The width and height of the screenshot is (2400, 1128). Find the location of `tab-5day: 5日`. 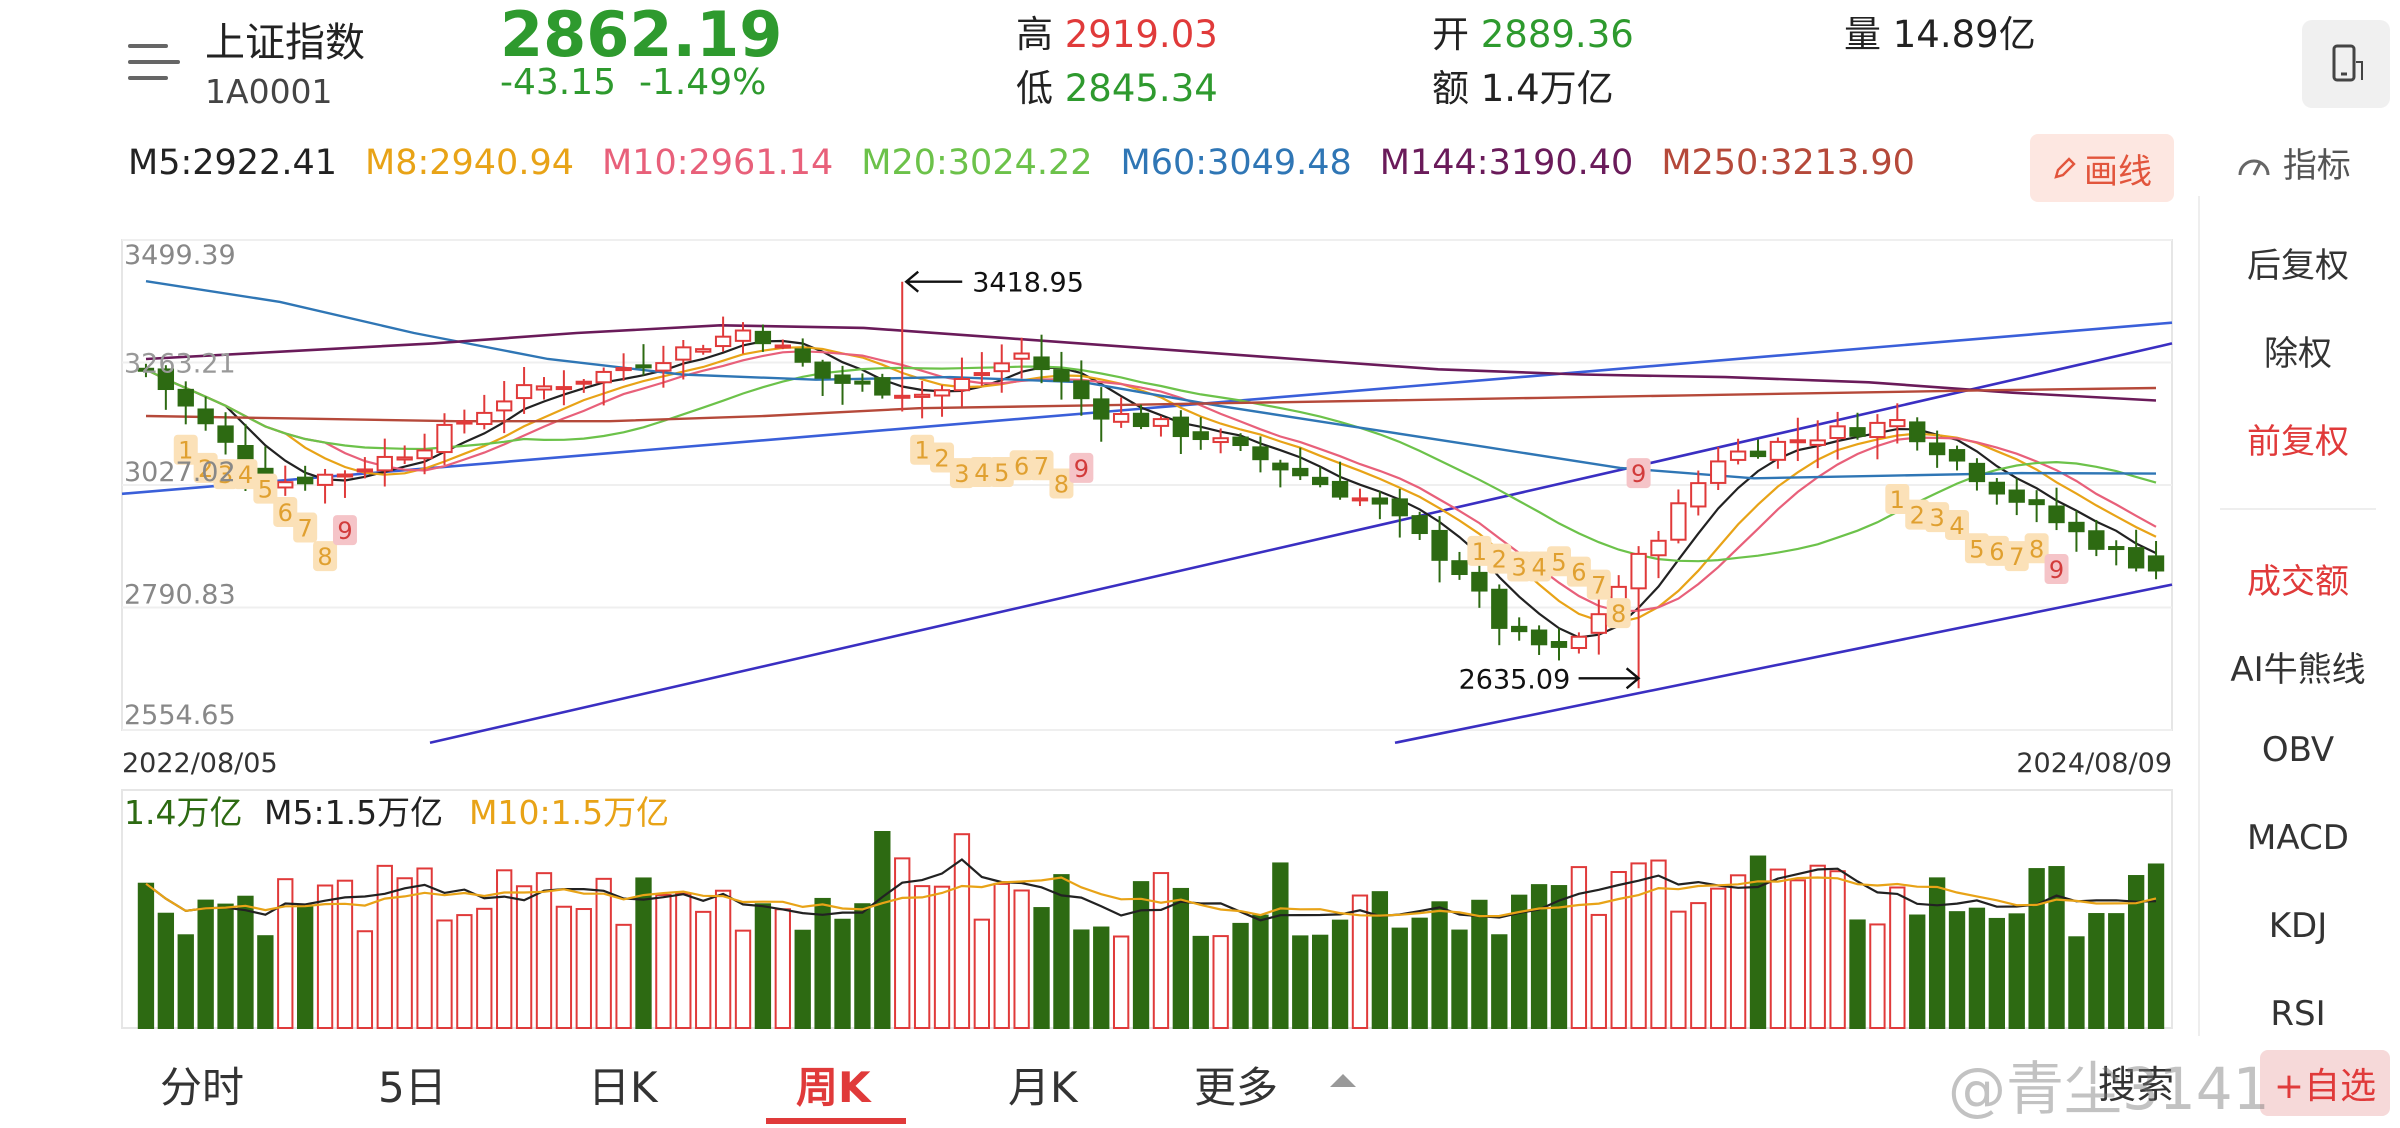

tab-5day: 5日 is located at coordinates (412, 1087).